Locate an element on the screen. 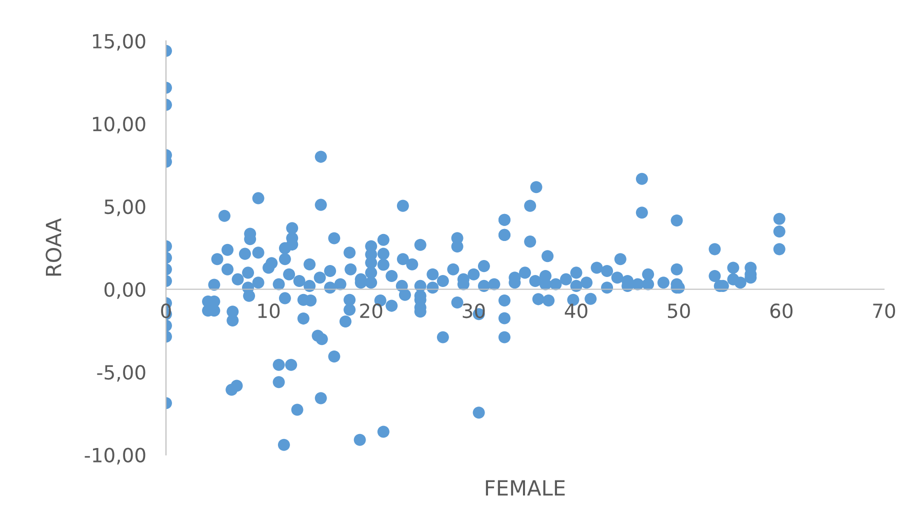  y-tick-label: 5,00 is located at coordinates (125, 207).